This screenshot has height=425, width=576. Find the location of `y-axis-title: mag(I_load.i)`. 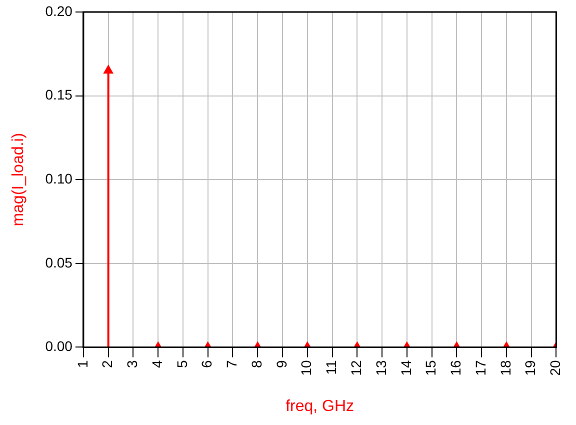

y-axis-title: mag(I_load.i) is located at coordinates (19, 179).